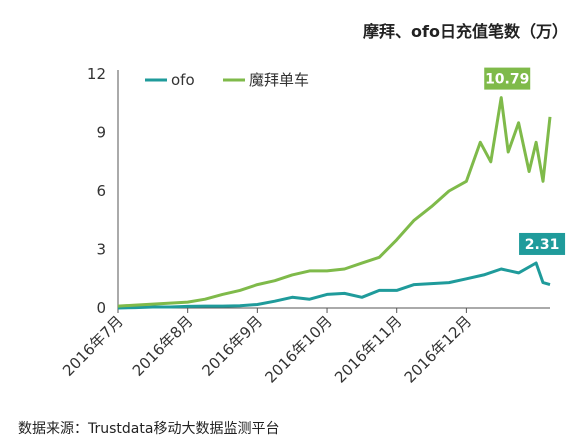 The height and width of the screenshot is (444, 580). I want to click on chart-title: 摩拜、ofo日充值笔数（万）, so click(465, 31).